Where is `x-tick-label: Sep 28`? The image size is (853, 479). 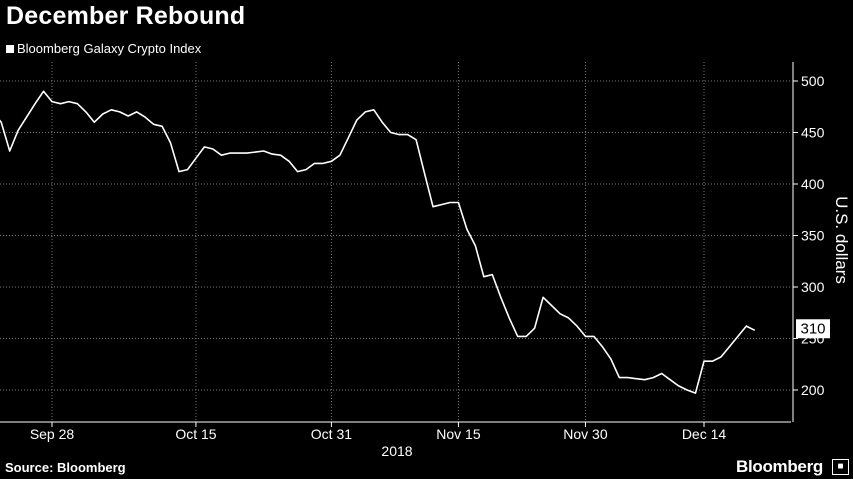
x-tick-label: Sep 28 is located at coordinates (52, 434).